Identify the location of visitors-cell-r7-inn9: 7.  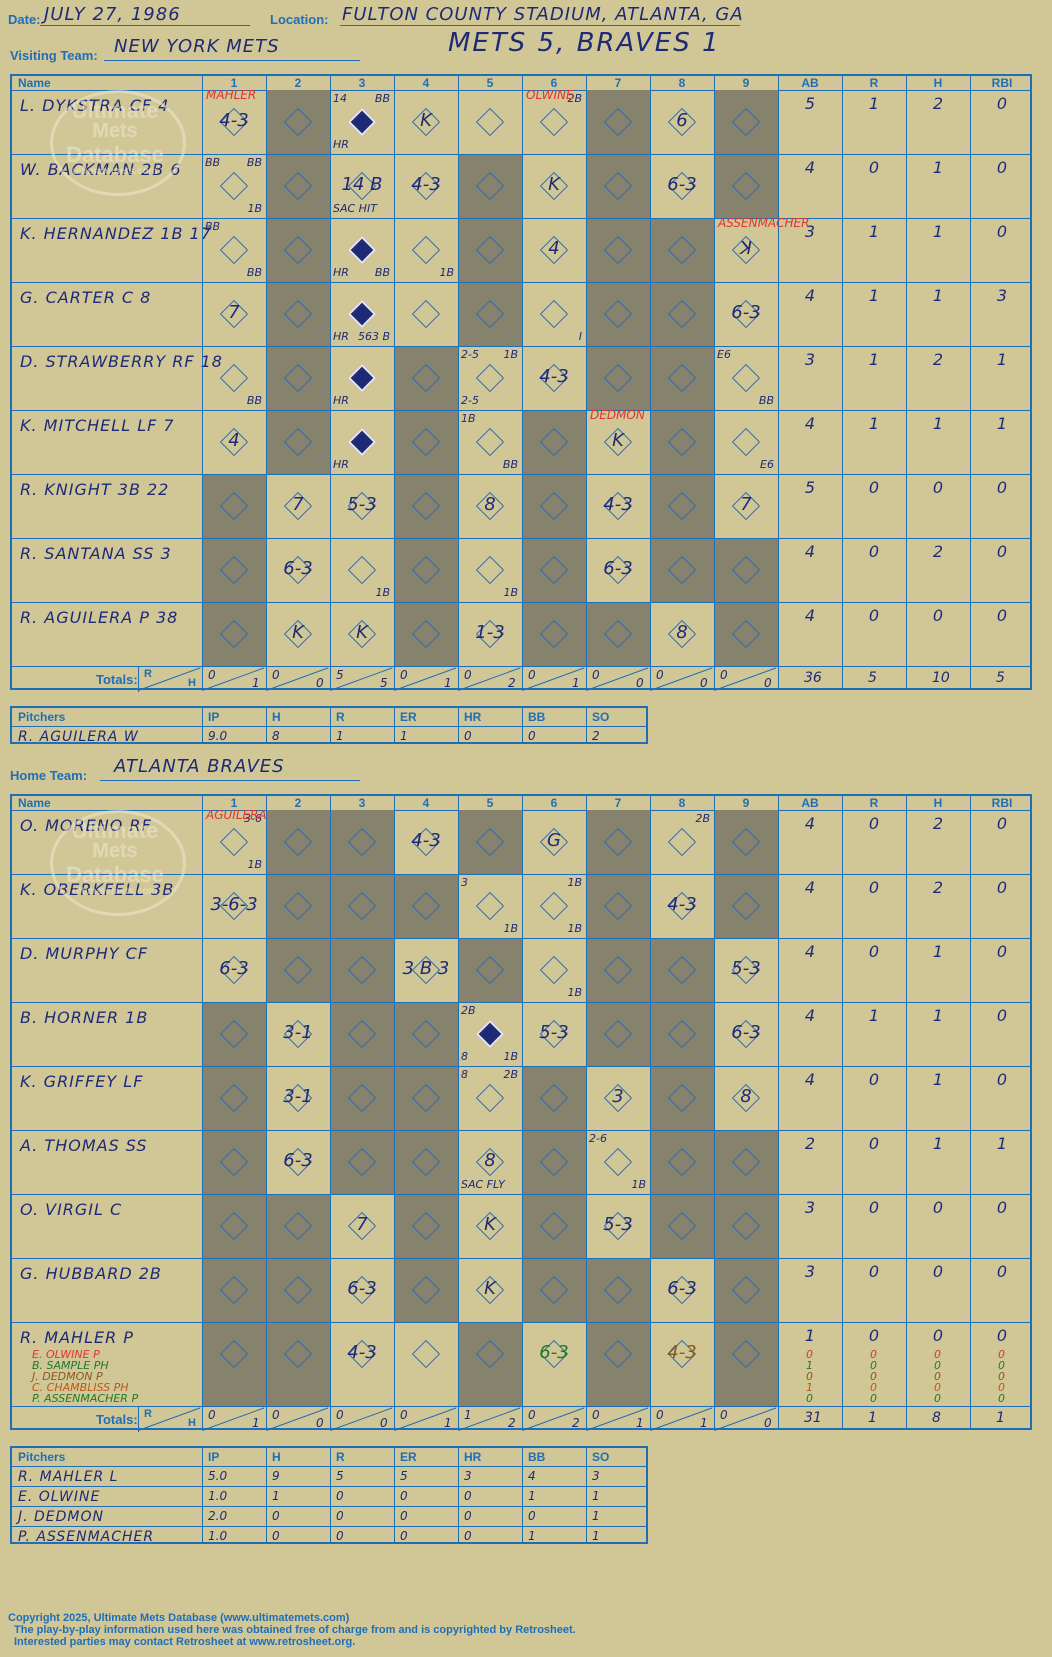
(746, 506).